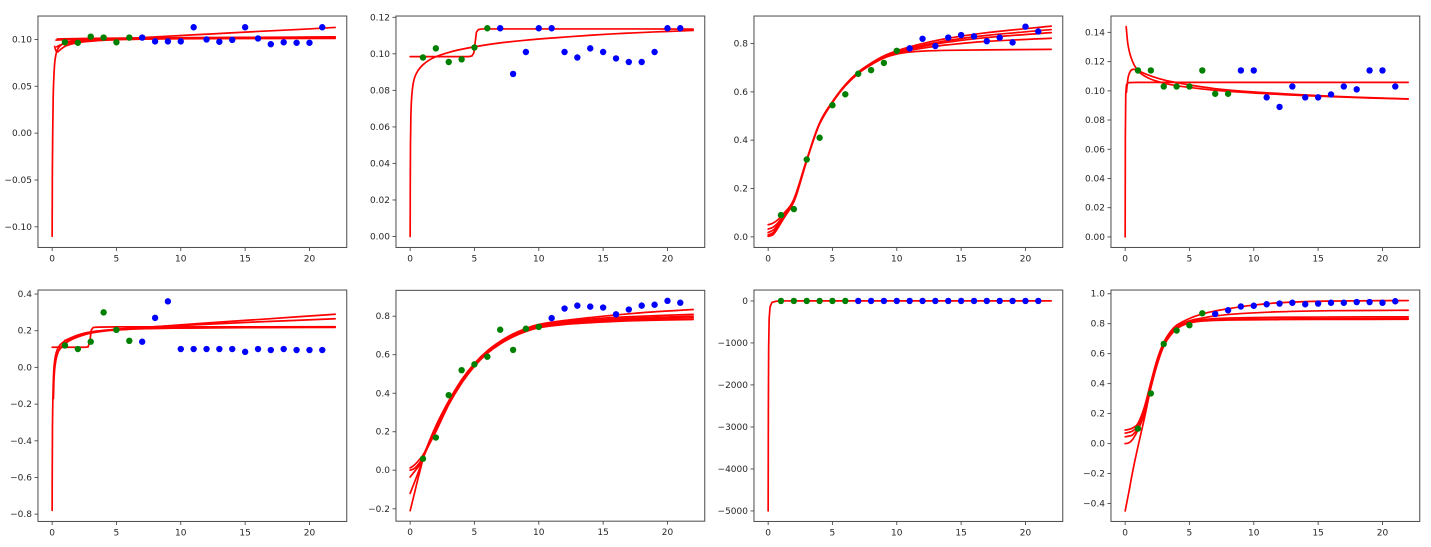 This screenshot has width=1431, height=547. I want to click on y-tick-label: 0.0, so click(740, 238).